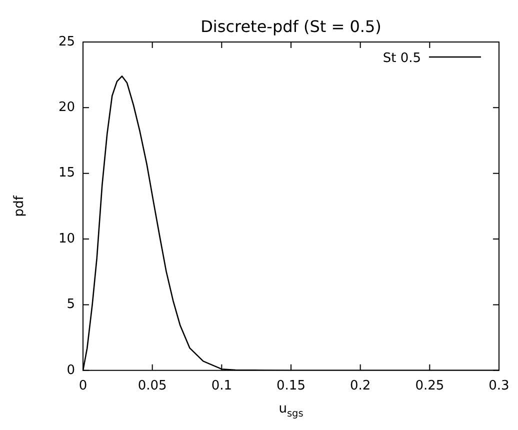 Image resolution: width=518 pixels, height=430 pixels. Describe the element at coordinates (401, 58) in the screenshot. I see `legend-label: St 0.5` at that location.